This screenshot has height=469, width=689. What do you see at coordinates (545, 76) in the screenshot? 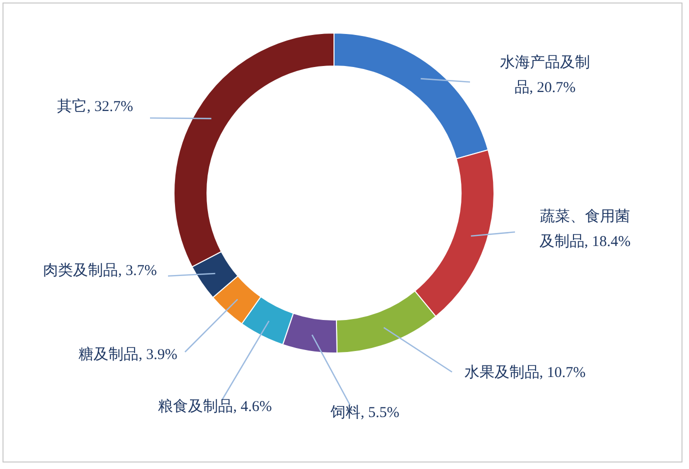
I see `slice-label: 水海产品及制品, 20.7%` at bounding box center [545, 76].